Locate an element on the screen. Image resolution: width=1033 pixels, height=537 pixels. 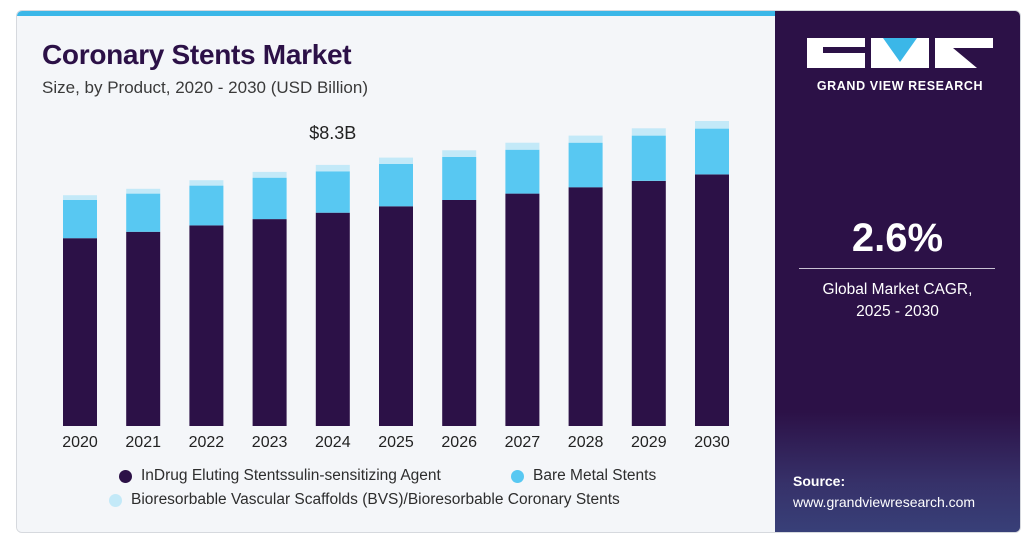
brand-name: GRAND VIEW RESEARCH is located at coordinates (900, 86).